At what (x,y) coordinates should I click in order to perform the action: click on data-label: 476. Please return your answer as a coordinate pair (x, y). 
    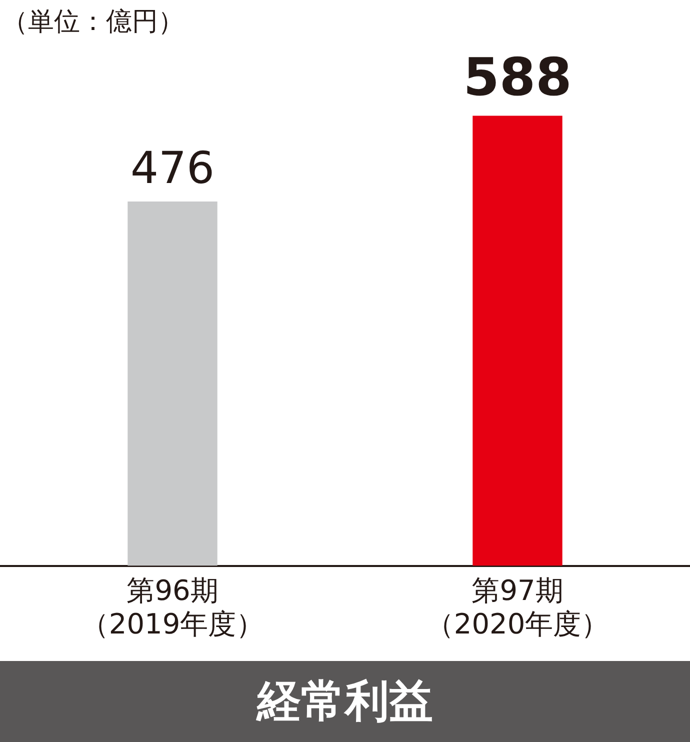
    Looking at the image, I should click on (172, 168).